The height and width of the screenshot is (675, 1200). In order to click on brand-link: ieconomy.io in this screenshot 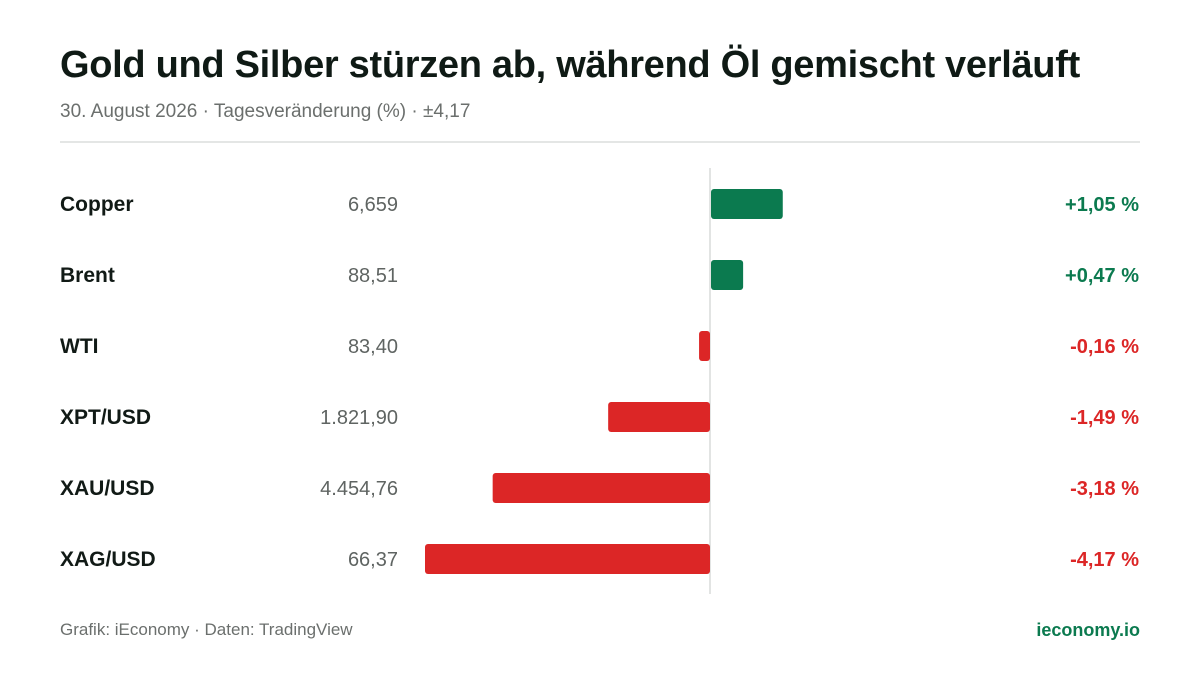, I will do `click(1088, 630)`.